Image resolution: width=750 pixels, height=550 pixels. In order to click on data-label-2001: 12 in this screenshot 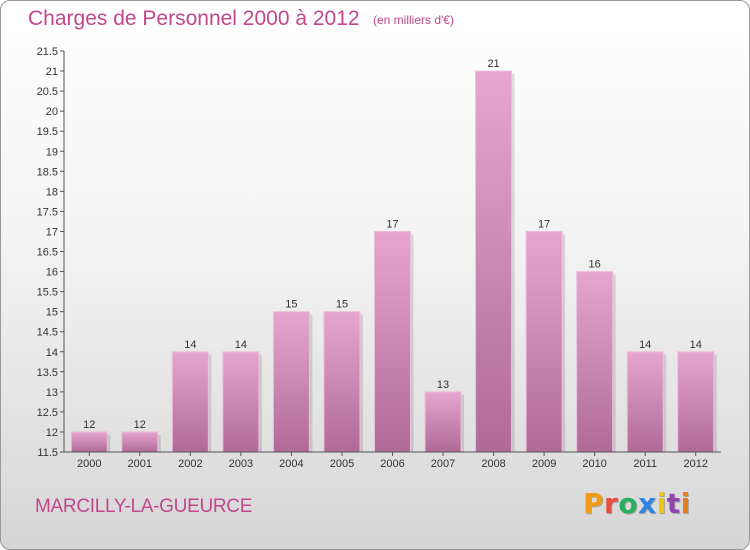, I will do `click(140, 425)`.